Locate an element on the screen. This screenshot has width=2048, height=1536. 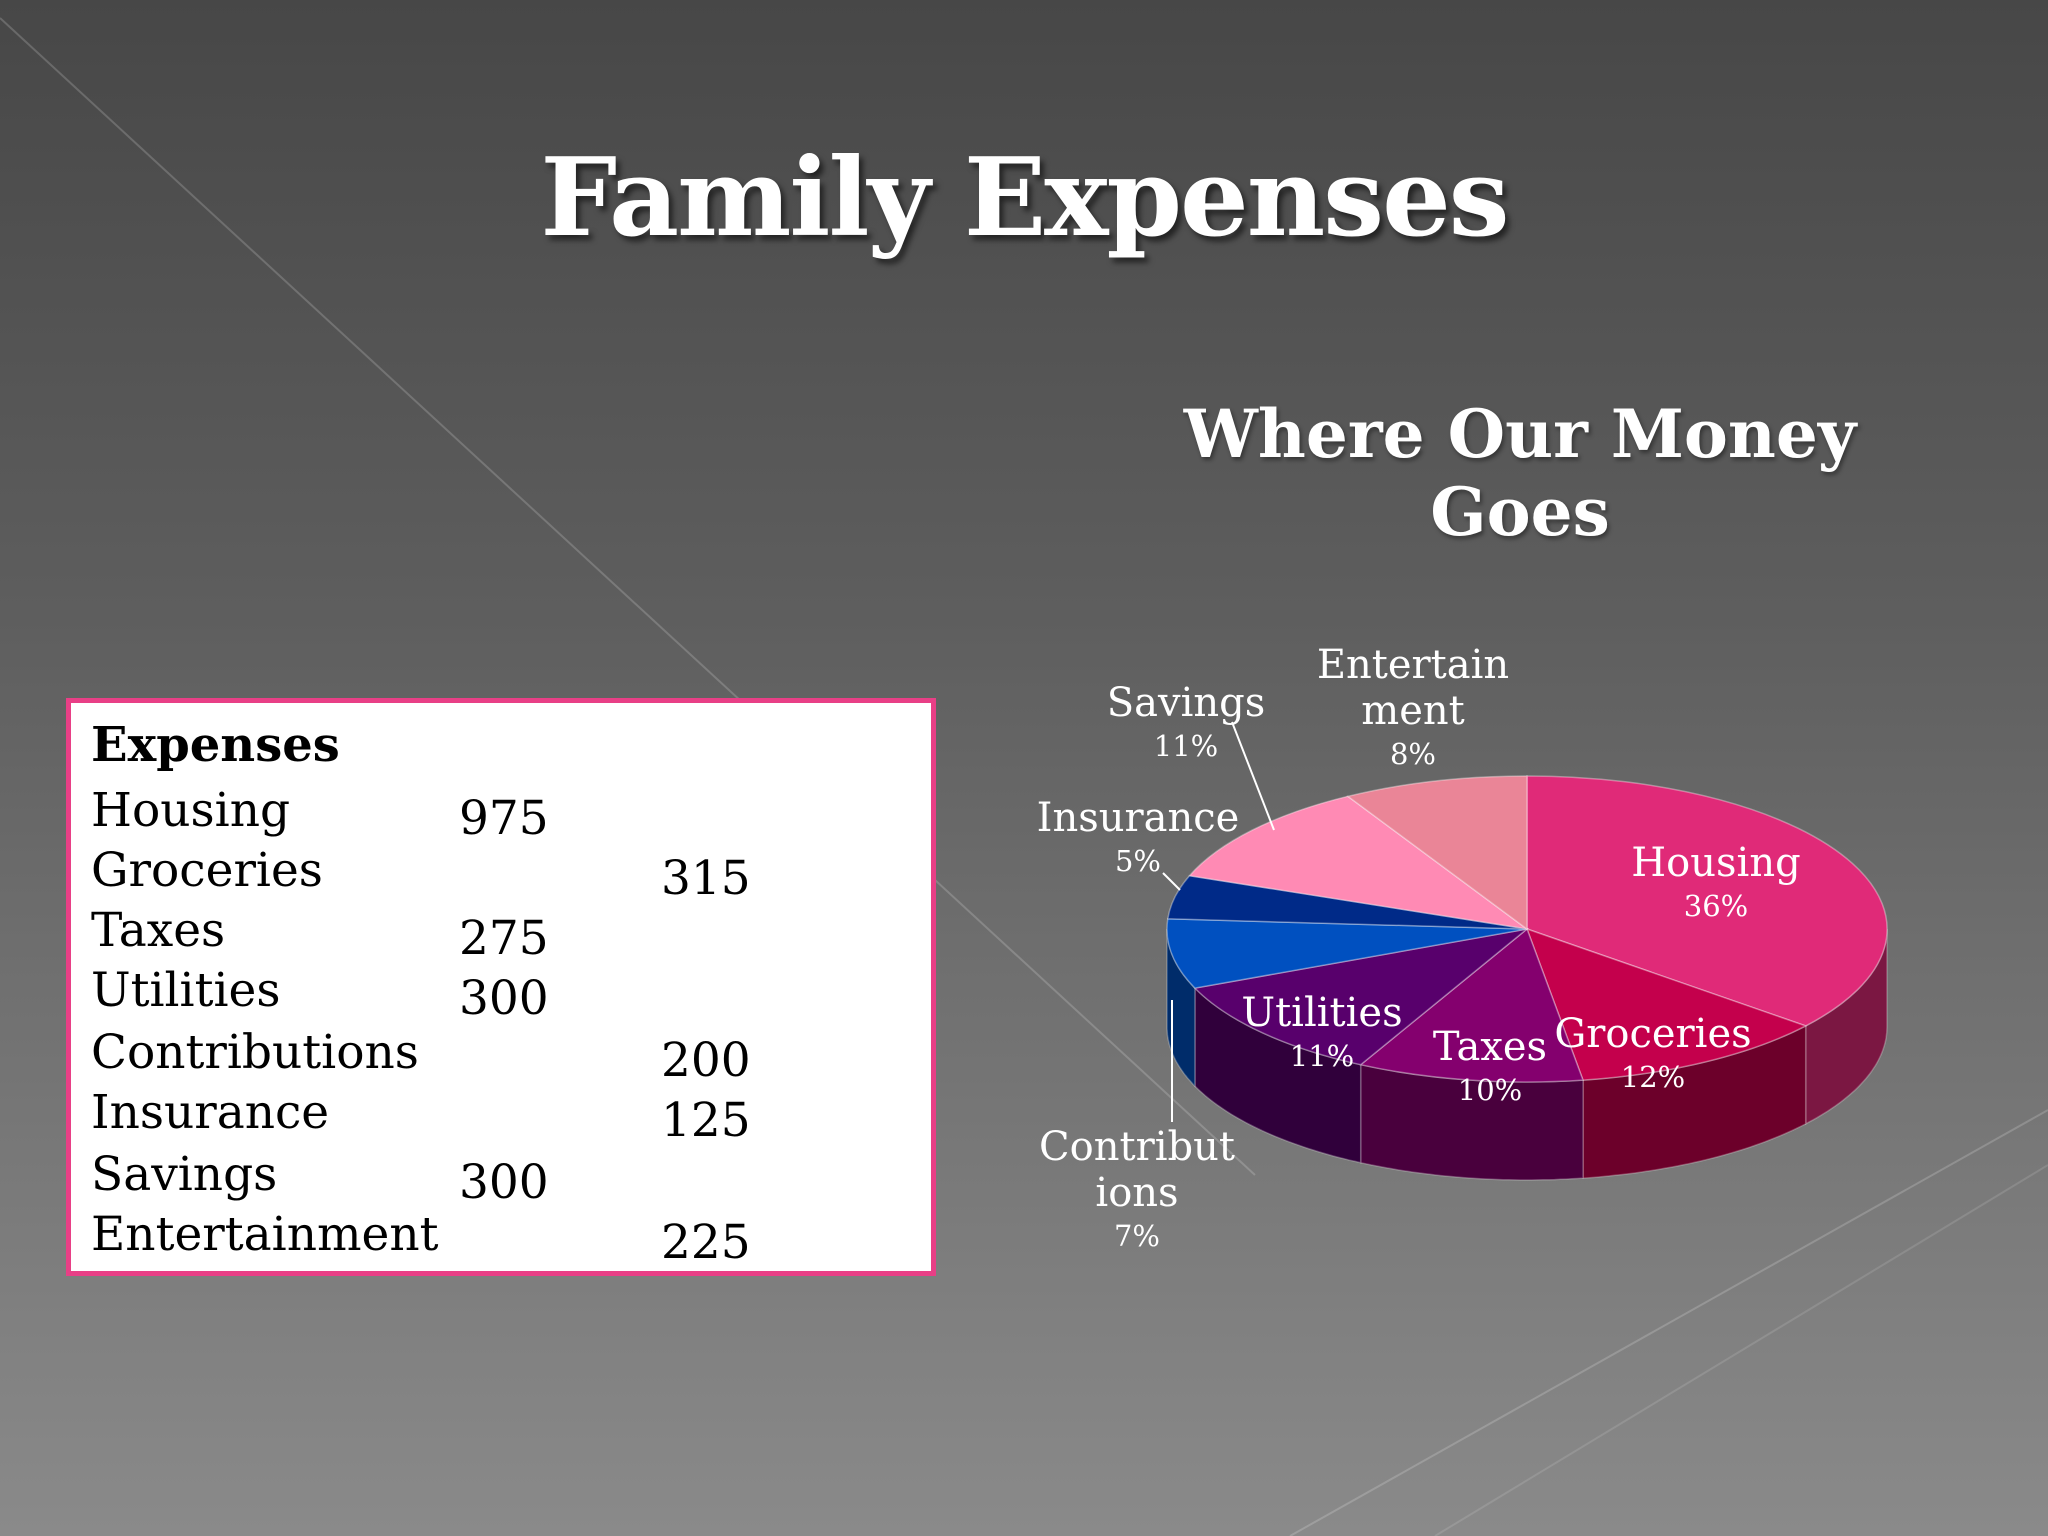
pie-slice-insurance is located at coordinates (1347, 902).